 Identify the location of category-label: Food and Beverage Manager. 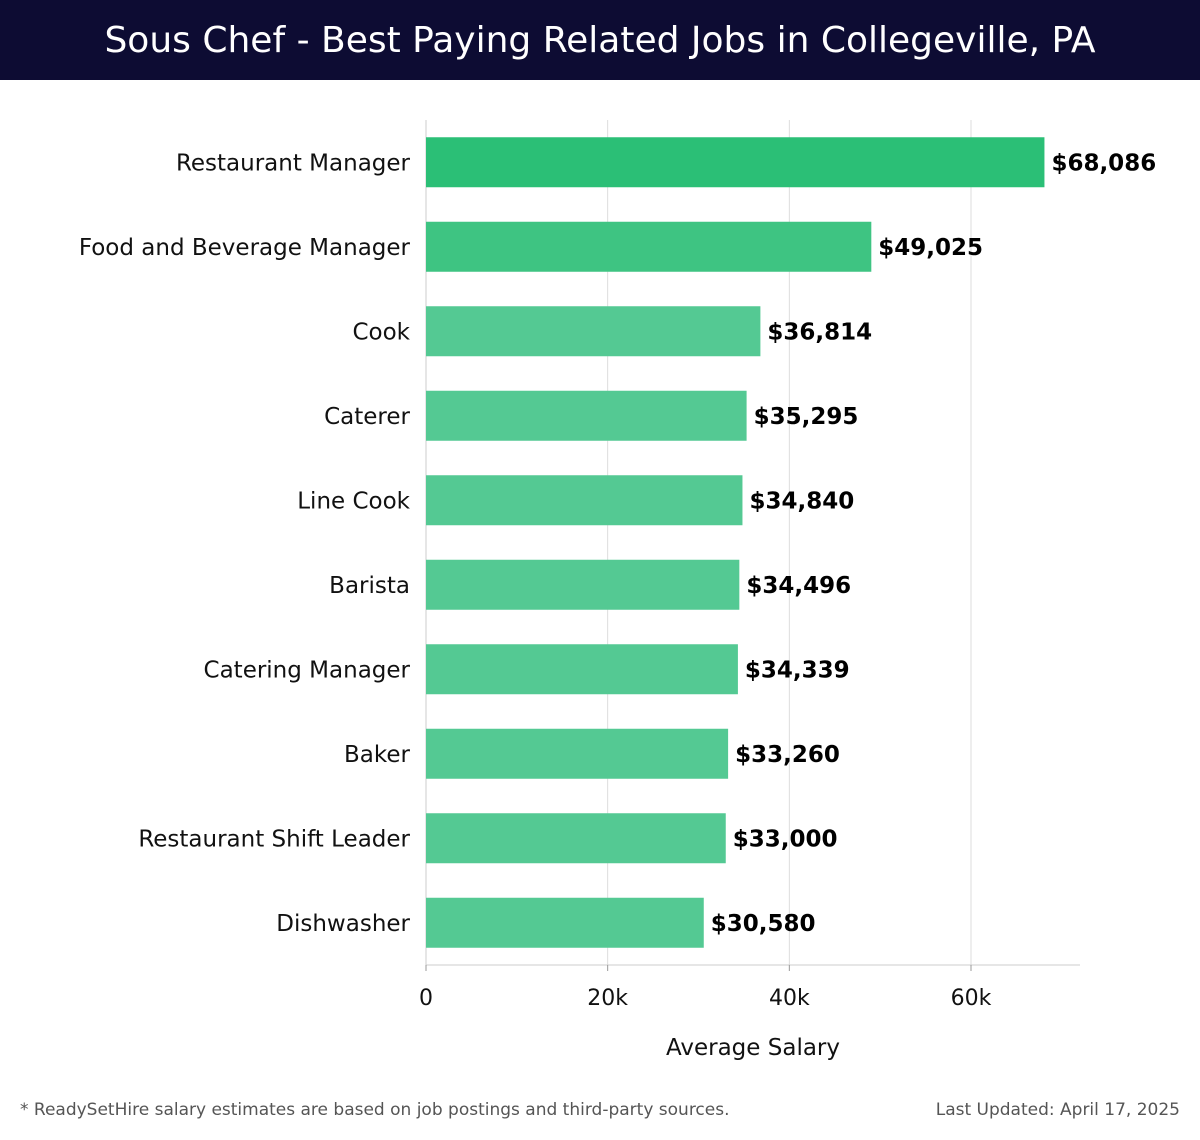
(245, 248).